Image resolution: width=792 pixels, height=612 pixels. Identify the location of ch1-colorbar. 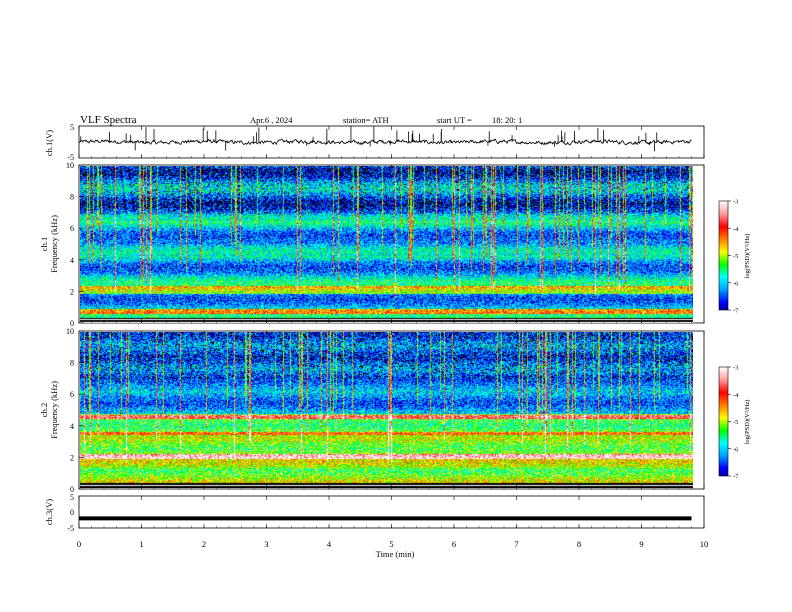
(723, 255).